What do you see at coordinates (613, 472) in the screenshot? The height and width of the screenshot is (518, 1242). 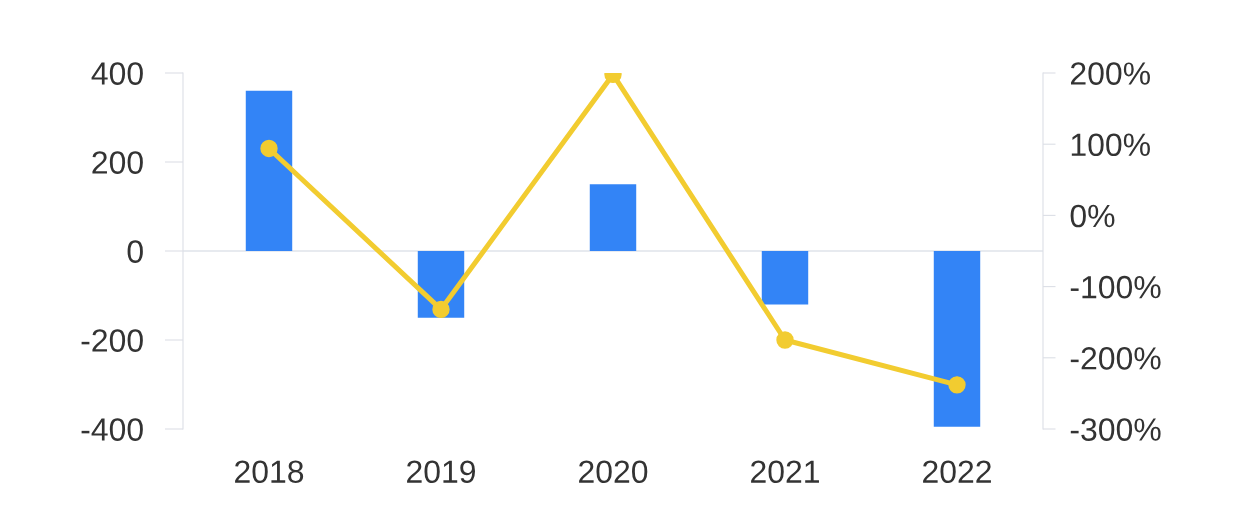 I see `x-tick-label: 2020` at bounding box center [613, 472].